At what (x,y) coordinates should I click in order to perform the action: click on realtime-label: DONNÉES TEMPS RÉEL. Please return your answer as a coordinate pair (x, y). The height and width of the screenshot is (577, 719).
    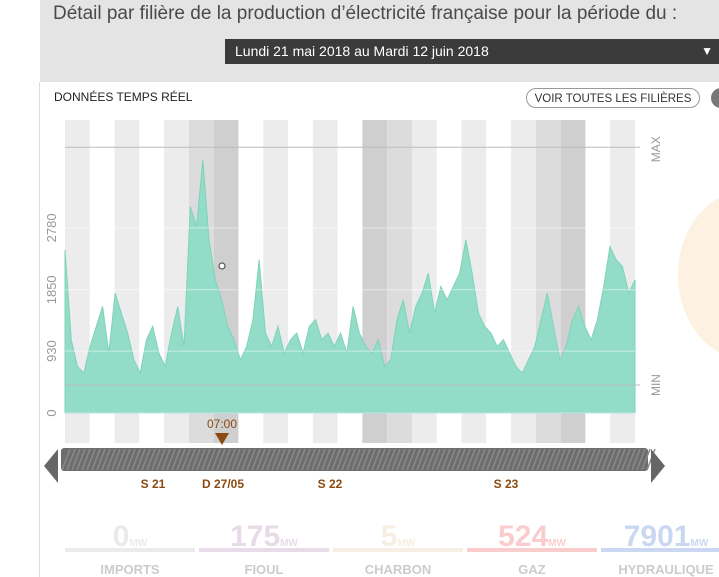
    Looking at the image, I should click on (123, 97).